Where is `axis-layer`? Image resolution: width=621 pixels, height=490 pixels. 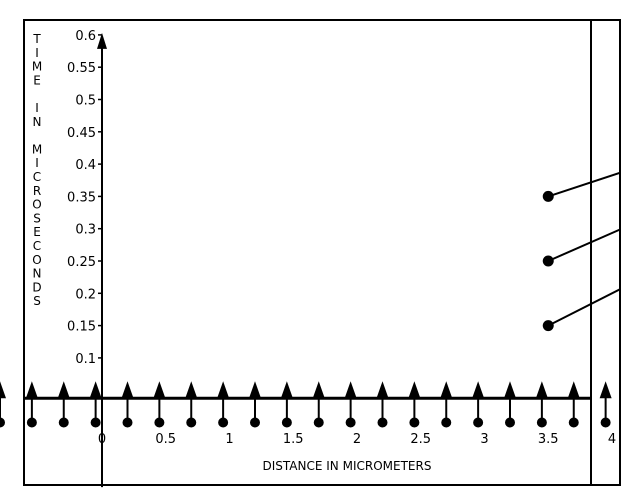
axis-layer is located at coordinates (102, 260).